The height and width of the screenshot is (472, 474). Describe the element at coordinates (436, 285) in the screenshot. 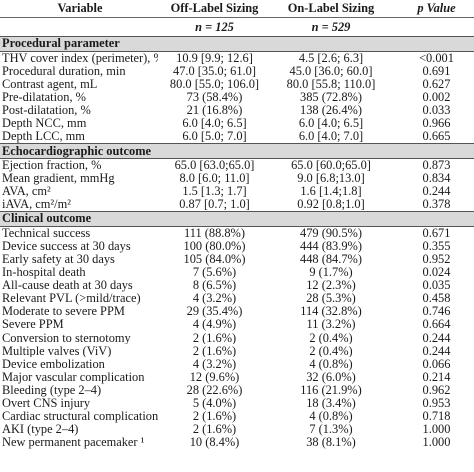

I see `p-value: 0.035` at that location.